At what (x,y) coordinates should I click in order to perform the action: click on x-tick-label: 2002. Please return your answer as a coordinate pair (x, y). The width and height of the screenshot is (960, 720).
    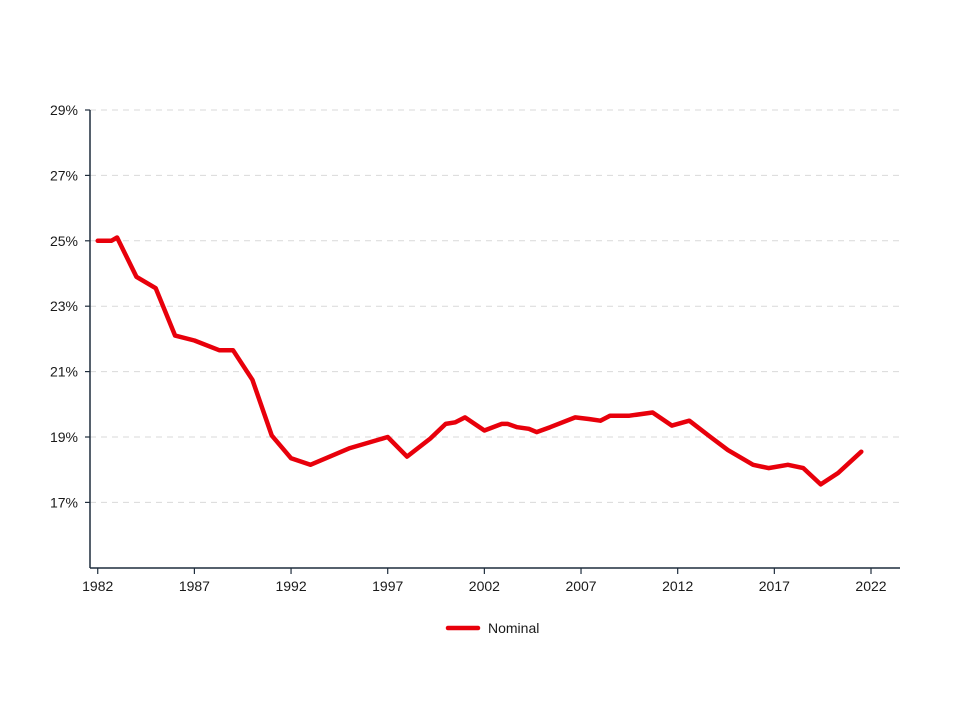
    Looking at the image, I should click on (484, 586).